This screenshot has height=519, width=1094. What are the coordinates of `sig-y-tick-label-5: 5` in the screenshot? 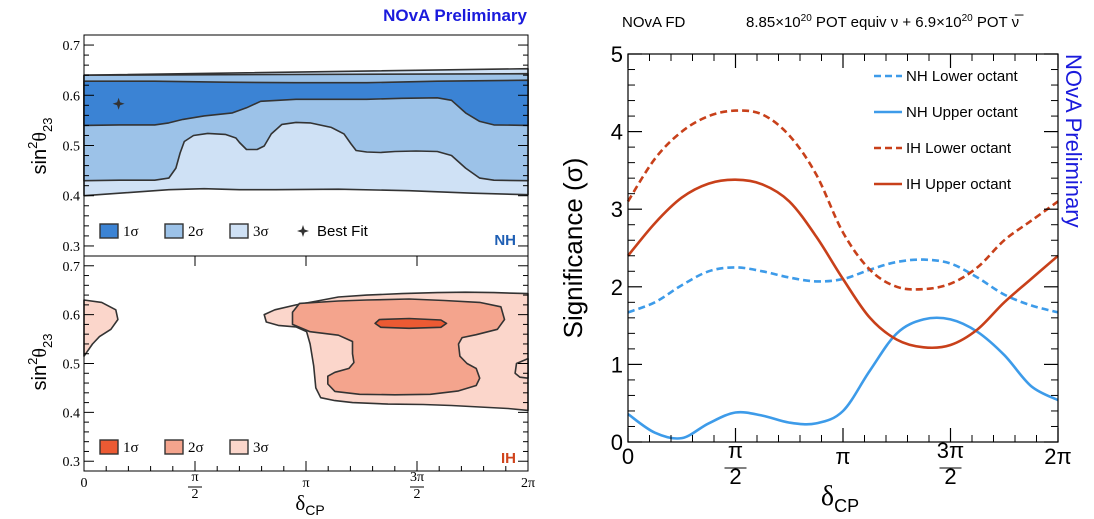 It's located at (617, 54).